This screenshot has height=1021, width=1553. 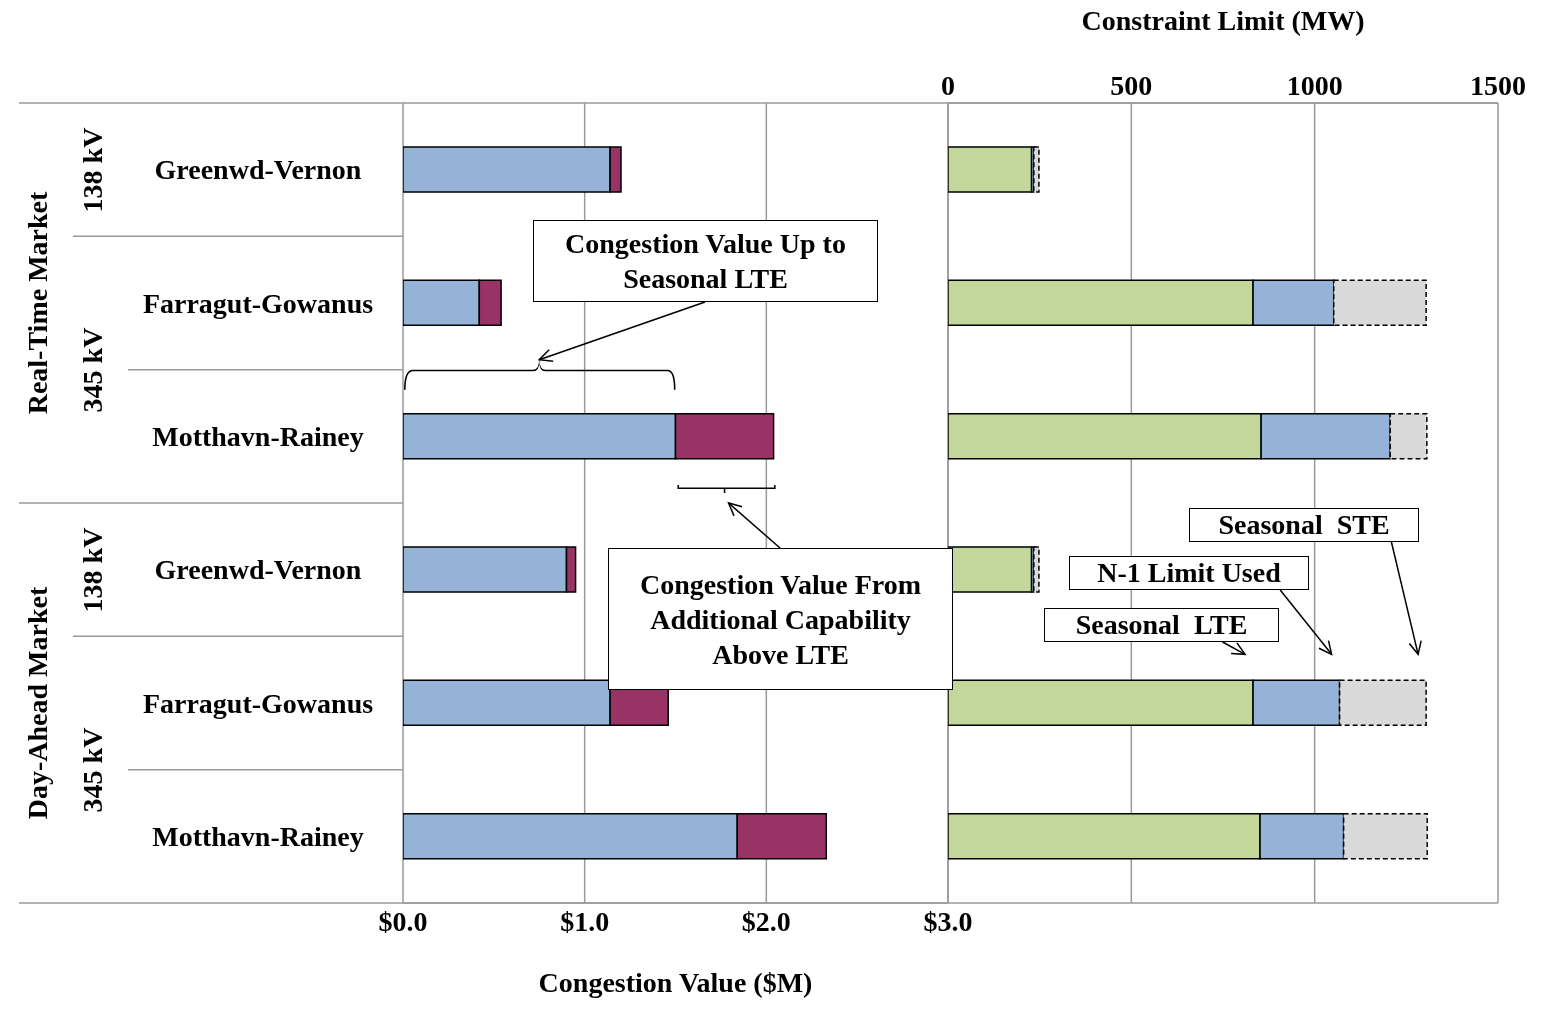 What do you see at coordinates (948, 85) in the screenshot?
I see `x2-tick-label: 0` at bounding box center [948, 85].